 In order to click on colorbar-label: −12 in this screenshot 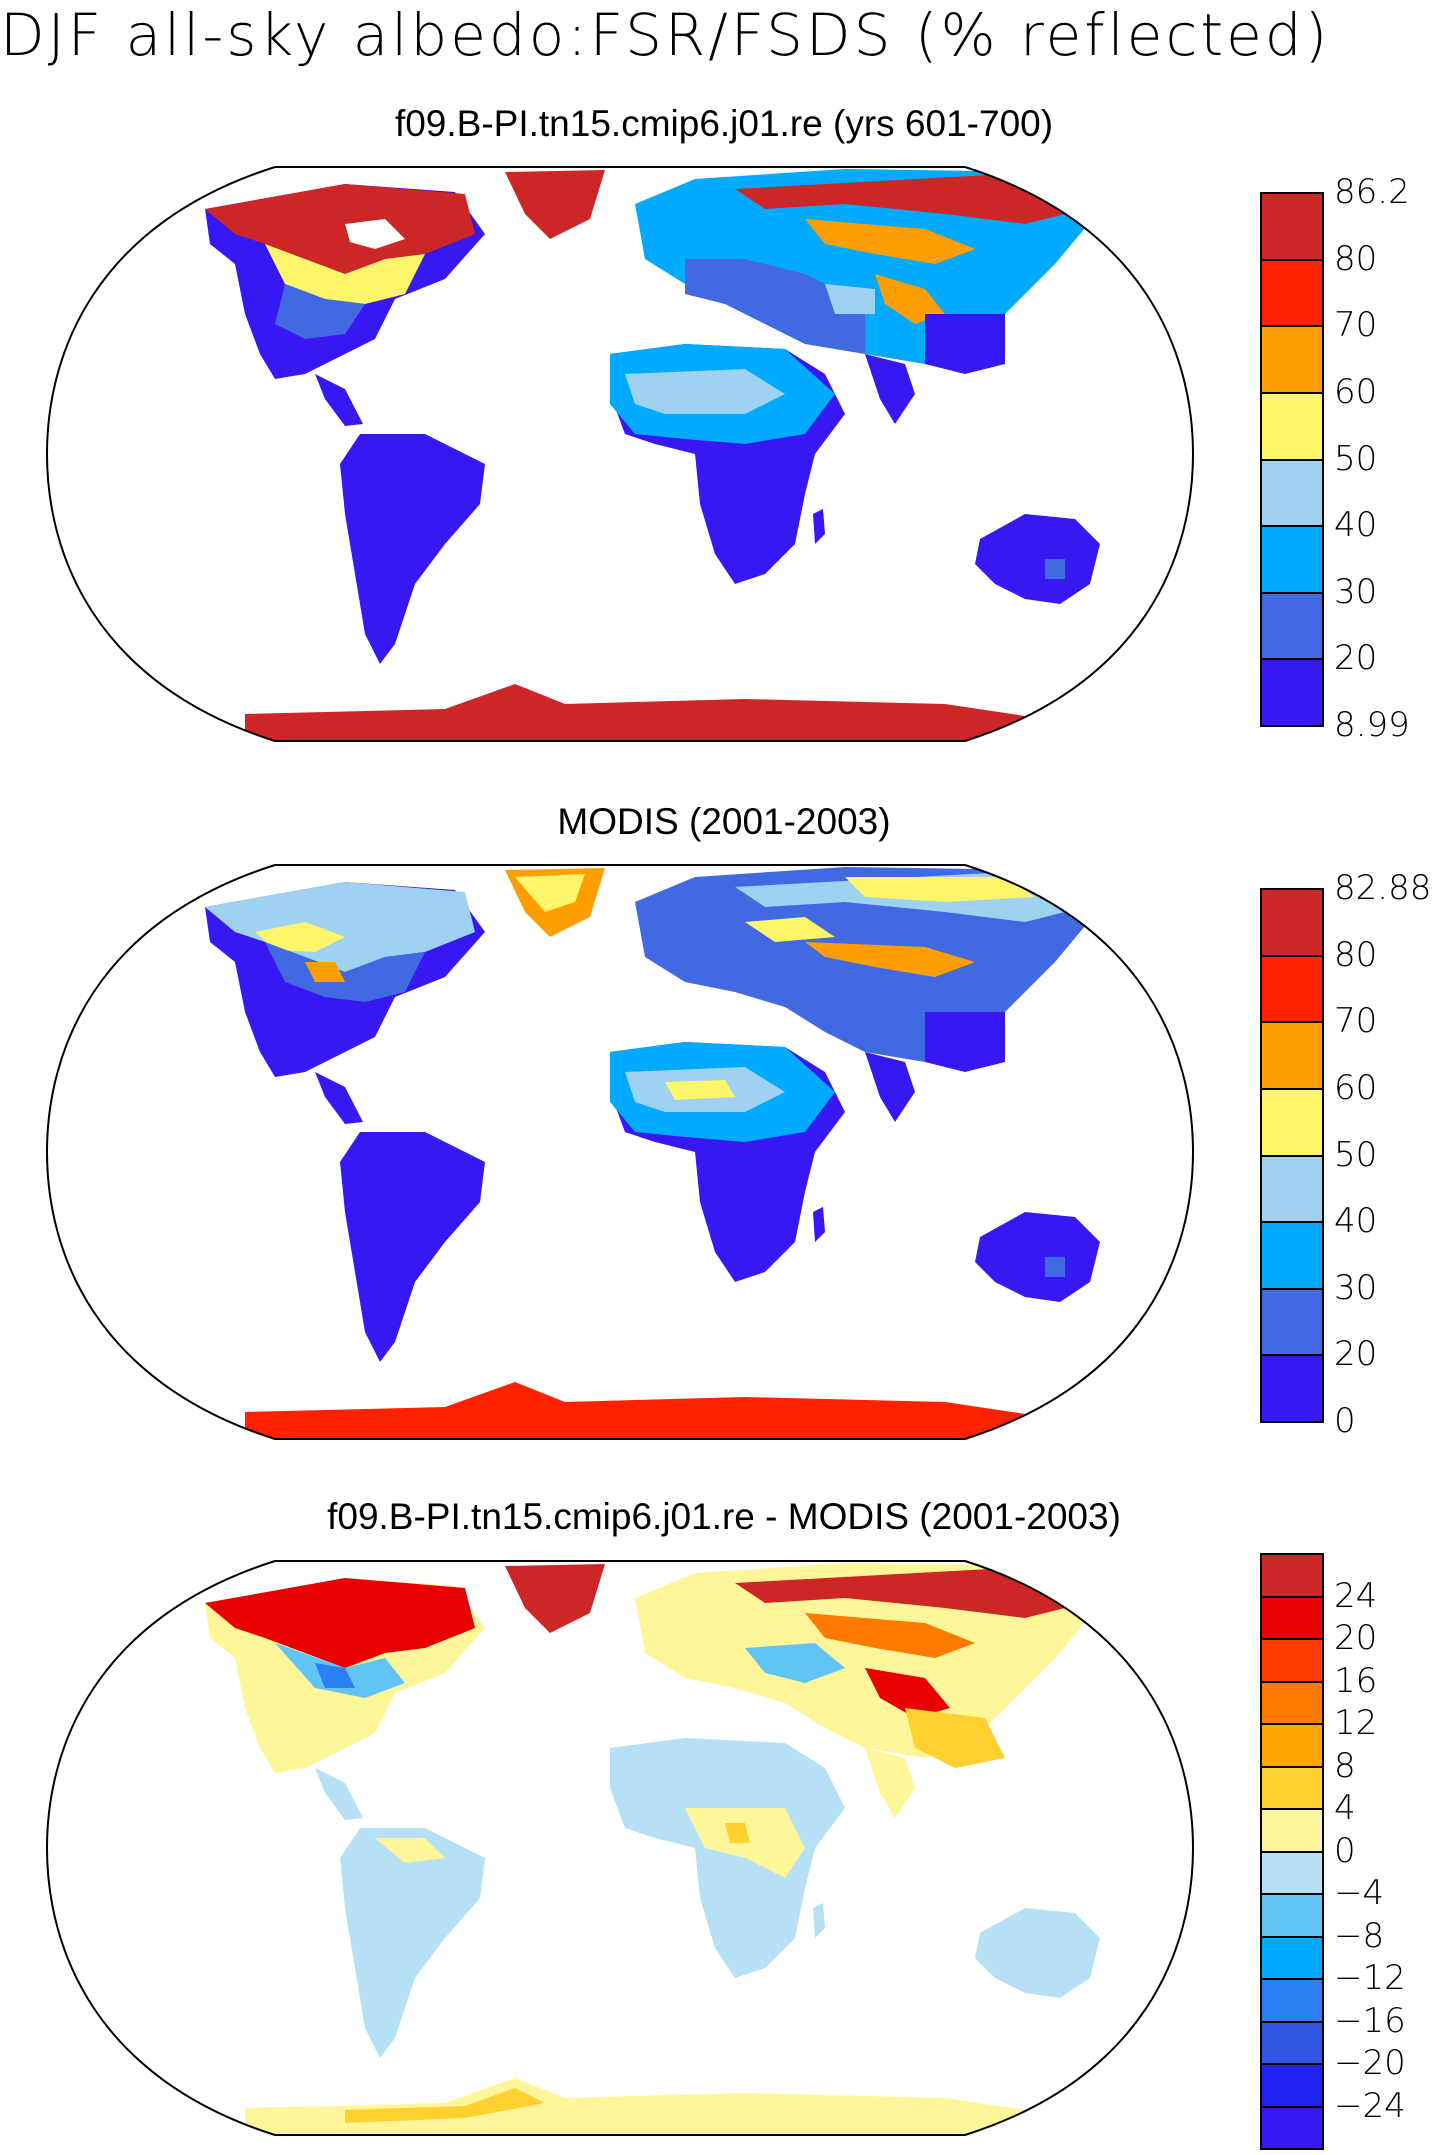, I will do `click(1370, 1978)`.